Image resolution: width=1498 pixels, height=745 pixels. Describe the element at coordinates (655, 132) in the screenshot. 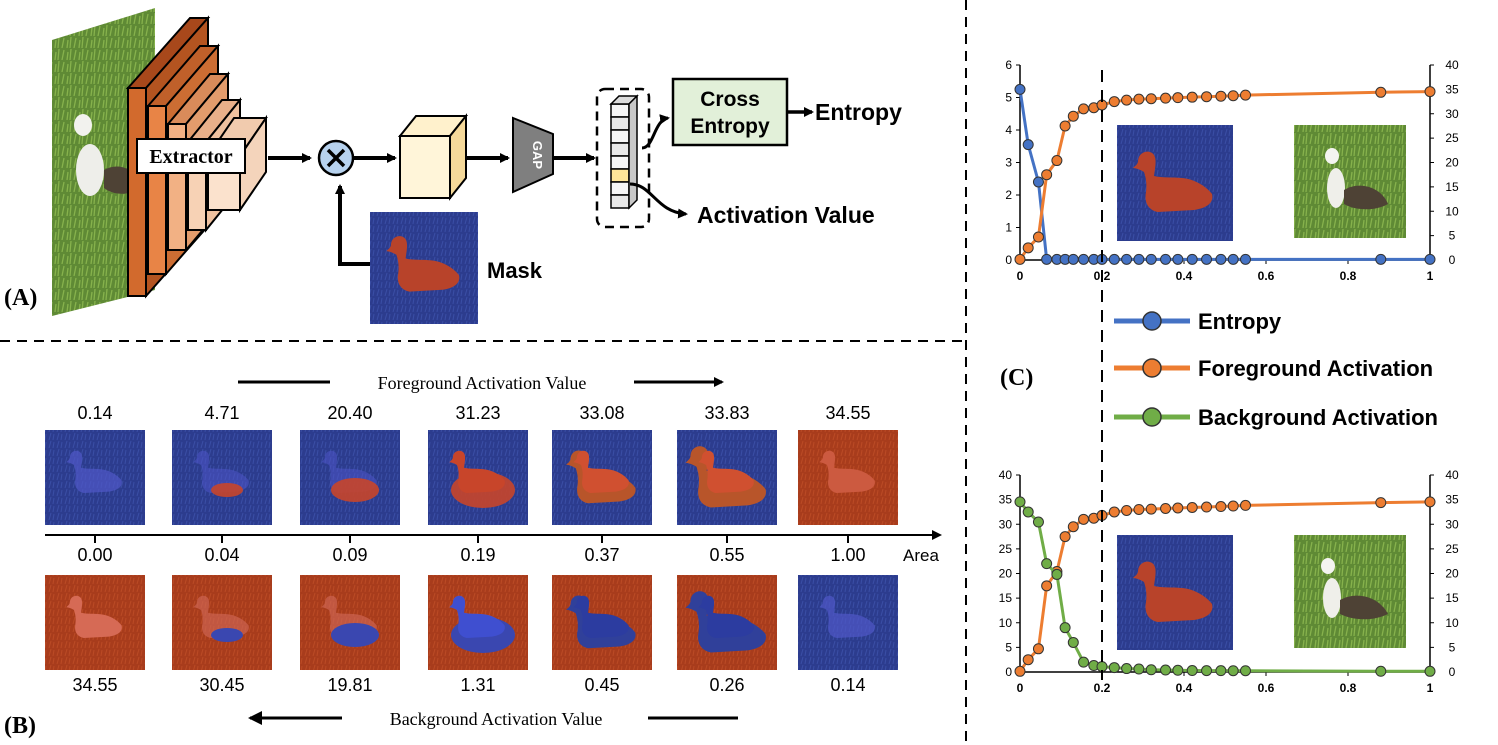

I see `arrow-vector-to-cross-entropy` at that location.